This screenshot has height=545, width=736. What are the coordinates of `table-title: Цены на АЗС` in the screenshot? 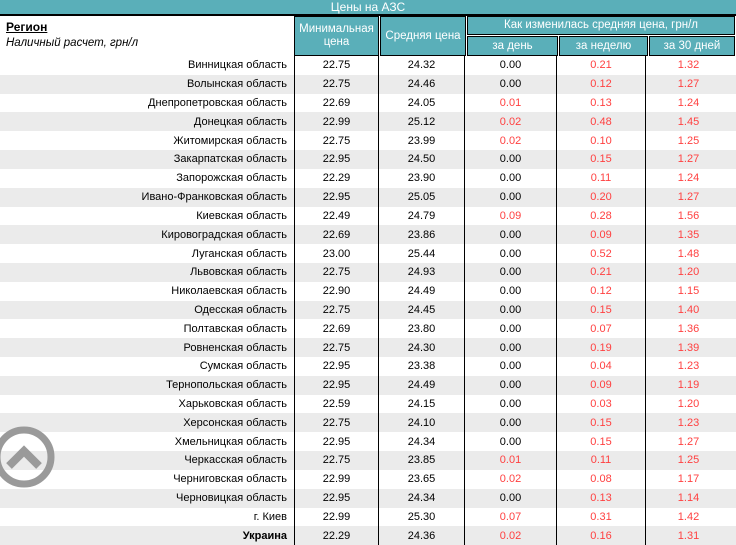 It's located at (368, 8).